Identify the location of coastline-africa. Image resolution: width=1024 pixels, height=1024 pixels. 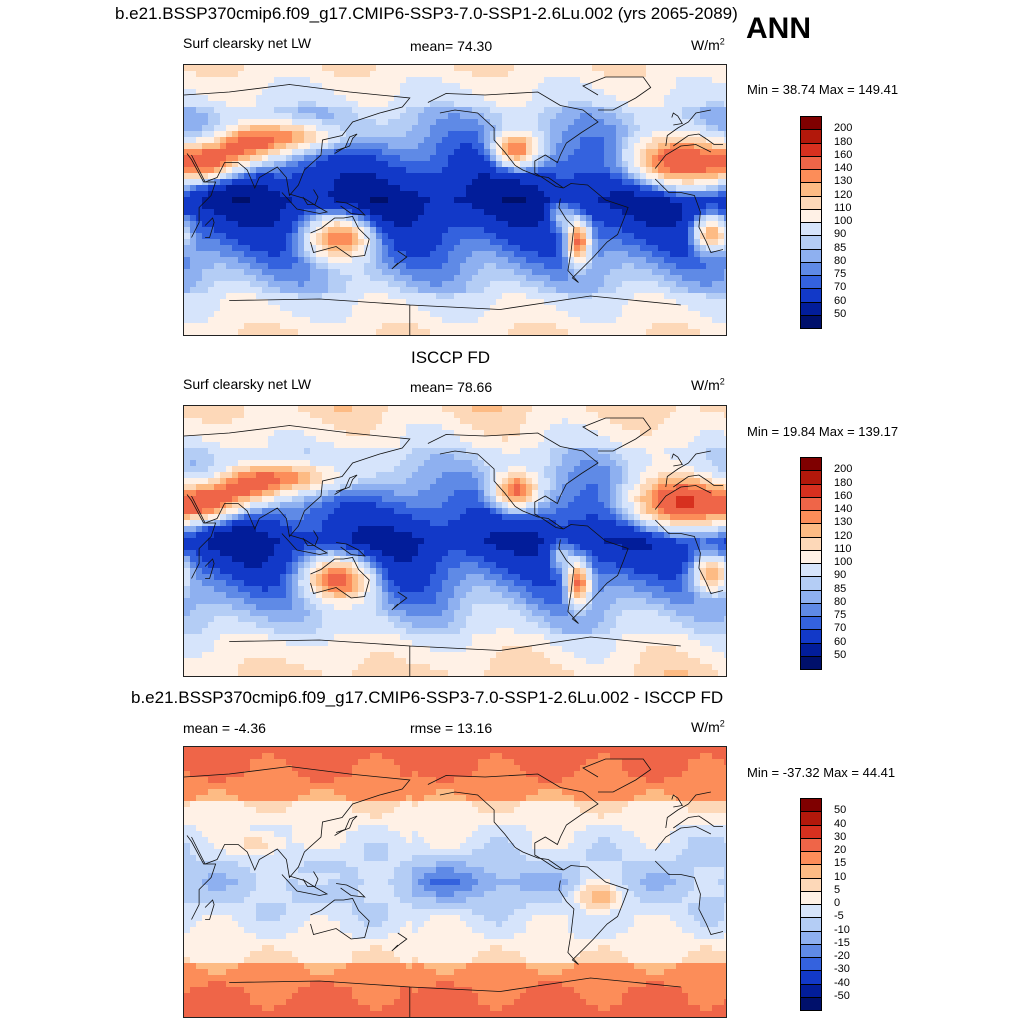
(455, 198).